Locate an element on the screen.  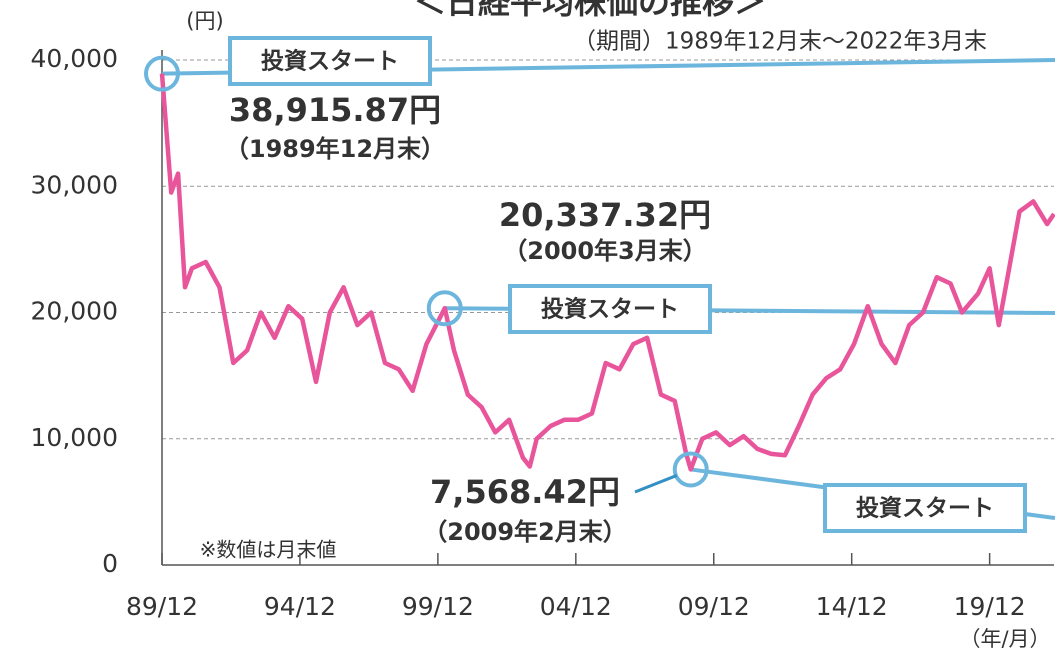
x-tick-label: 09/12 is located at coordinates (714, 606).